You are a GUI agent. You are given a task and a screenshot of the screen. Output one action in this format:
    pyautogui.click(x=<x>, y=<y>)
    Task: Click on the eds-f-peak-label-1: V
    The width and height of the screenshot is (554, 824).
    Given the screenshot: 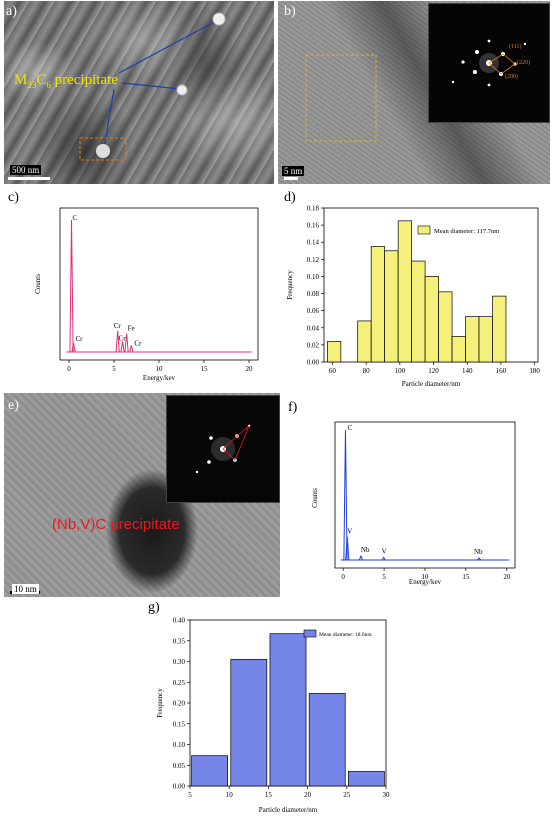 What is the action you would take?
    pyautogui.click(x=349, y=532)
    